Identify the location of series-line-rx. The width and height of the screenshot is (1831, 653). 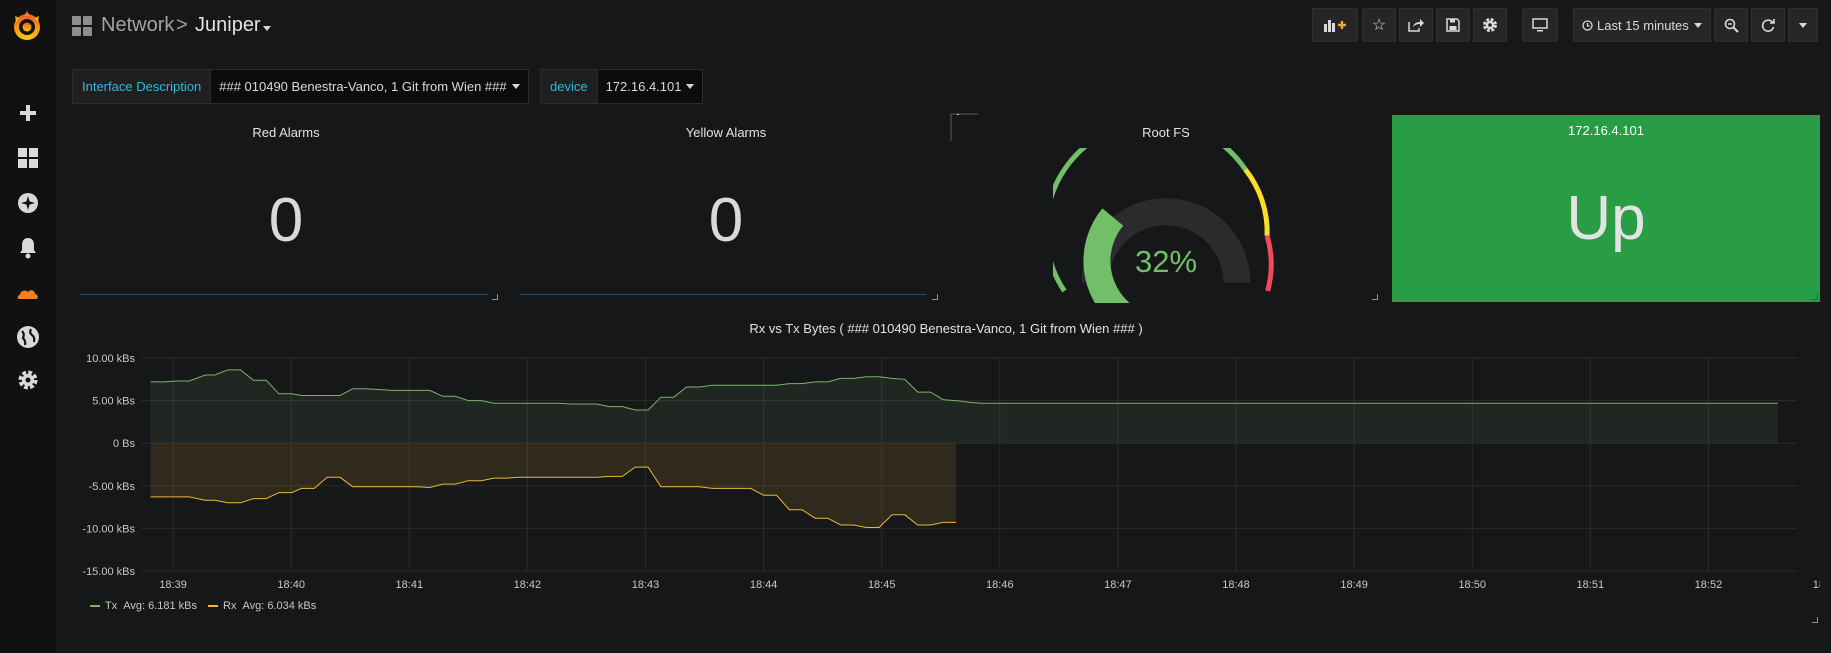
(553, 497).